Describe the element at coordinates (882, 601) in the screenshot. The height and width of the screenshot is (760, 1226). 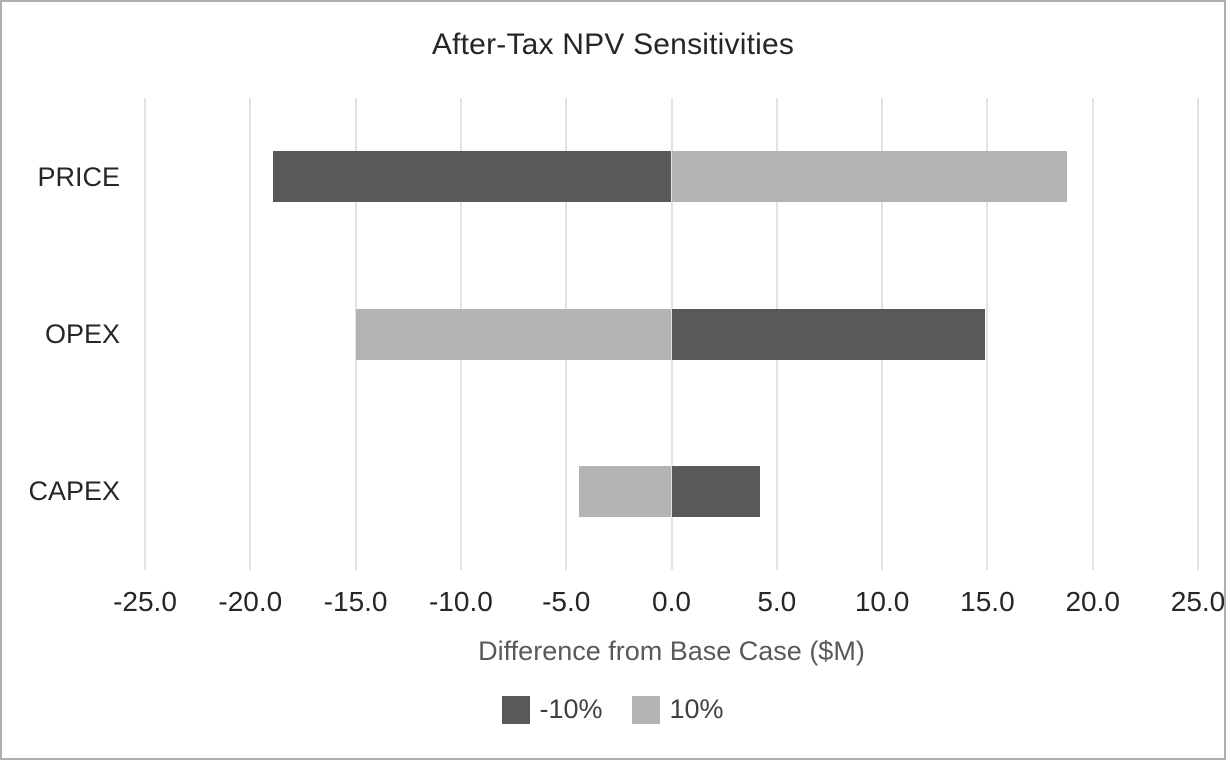
I see `x-tick-10.0: 10.0` at that location.